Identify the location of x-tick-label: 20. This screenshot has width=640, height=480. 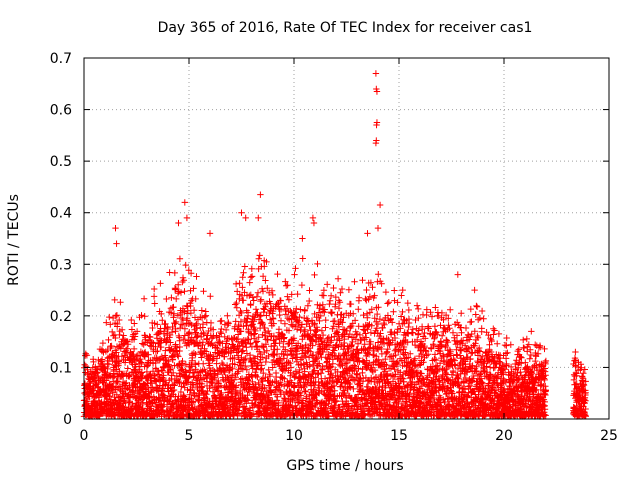
(504, 436).